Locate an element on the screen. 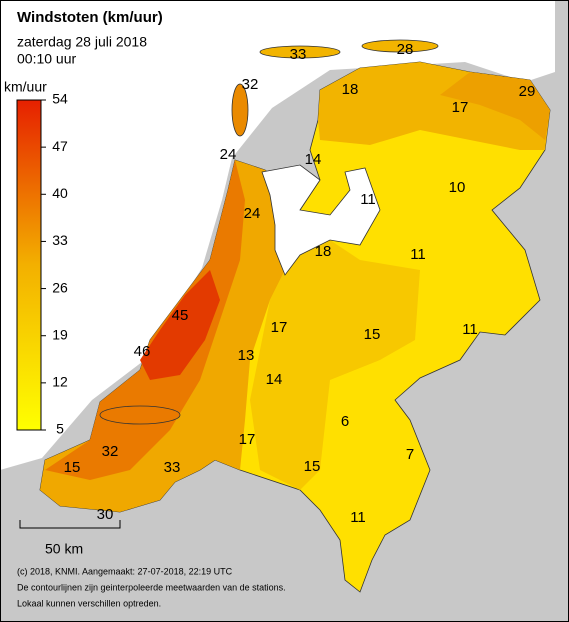 Image resolution: width=569 pixels, height=622 pixels. legend: km/uur 5 12 19 26 33 40 47 54 is located at coordinates (36, 258).